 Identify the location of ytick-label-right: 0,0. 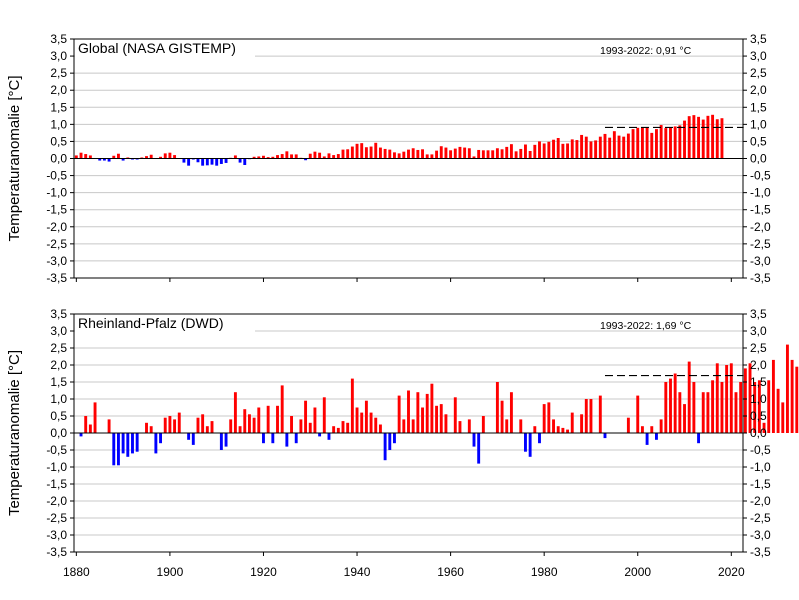
(758, 433).